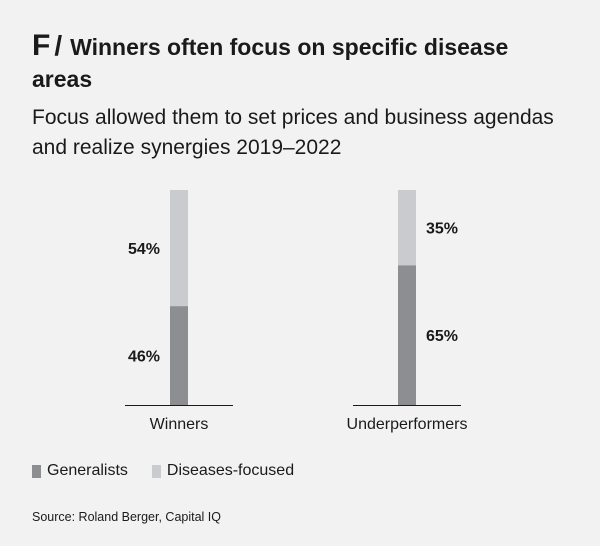  I want to click on legend-label-diseases-focused: Diseases-focused, so click(230, 470).